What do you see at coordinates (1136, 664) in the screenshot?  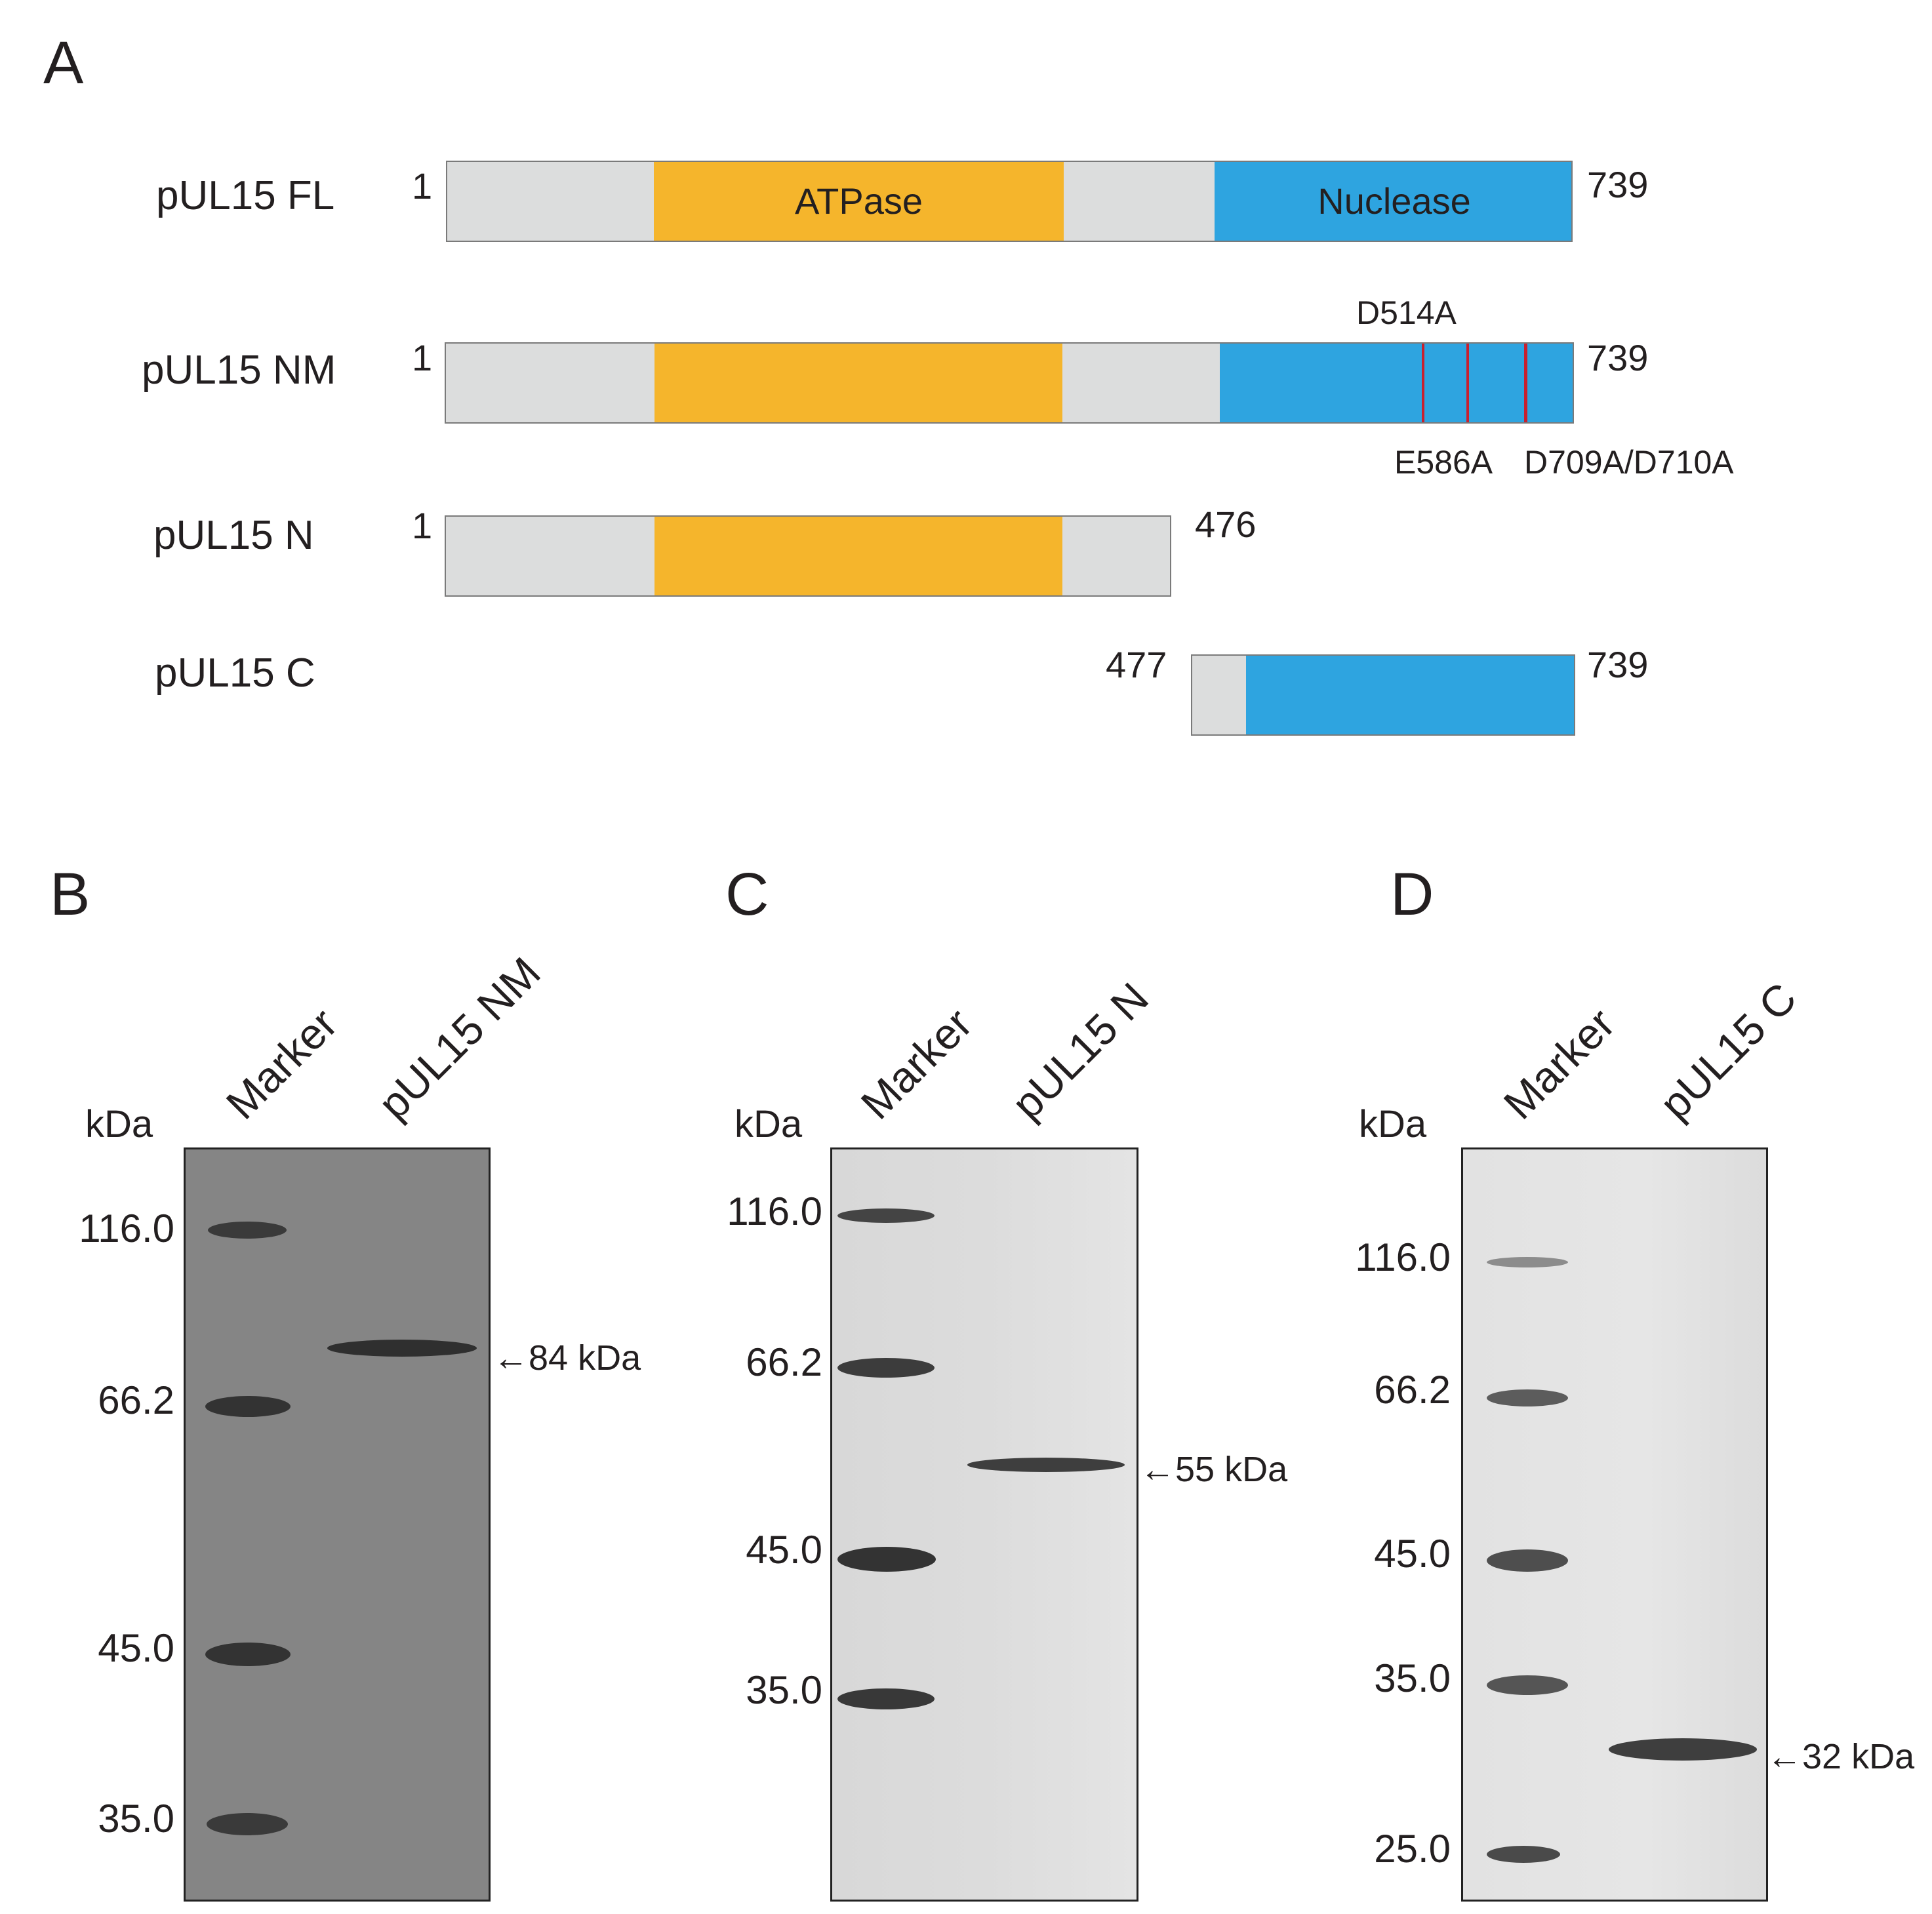 I see `start-residue: 477` at bounding box center [1136, 664].